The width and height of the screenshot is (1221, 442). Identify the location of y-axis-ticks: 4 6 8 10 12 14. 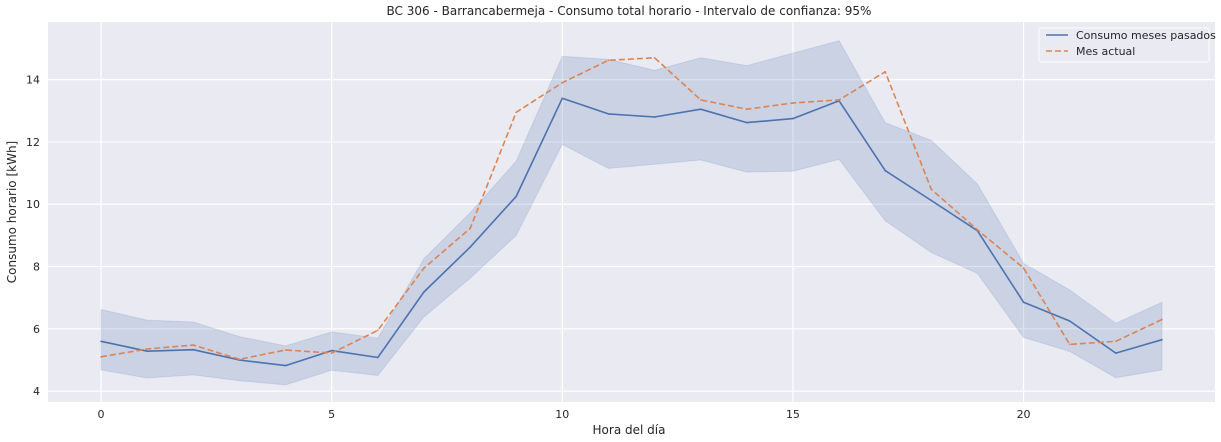
(33, 236).